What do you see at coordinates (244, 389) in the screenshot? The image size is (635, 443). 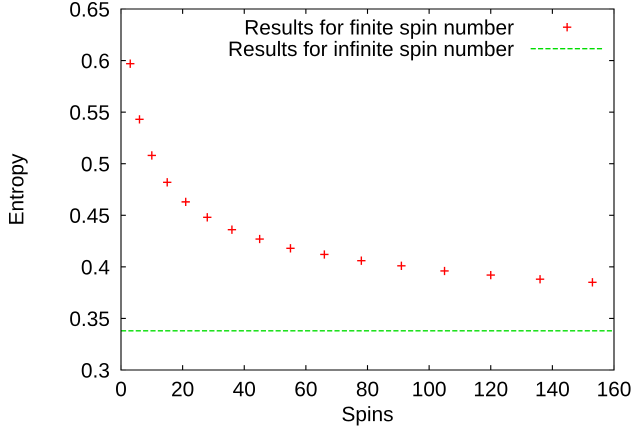 I see `x-tick-label: 40` at bounding box center [244, 389].